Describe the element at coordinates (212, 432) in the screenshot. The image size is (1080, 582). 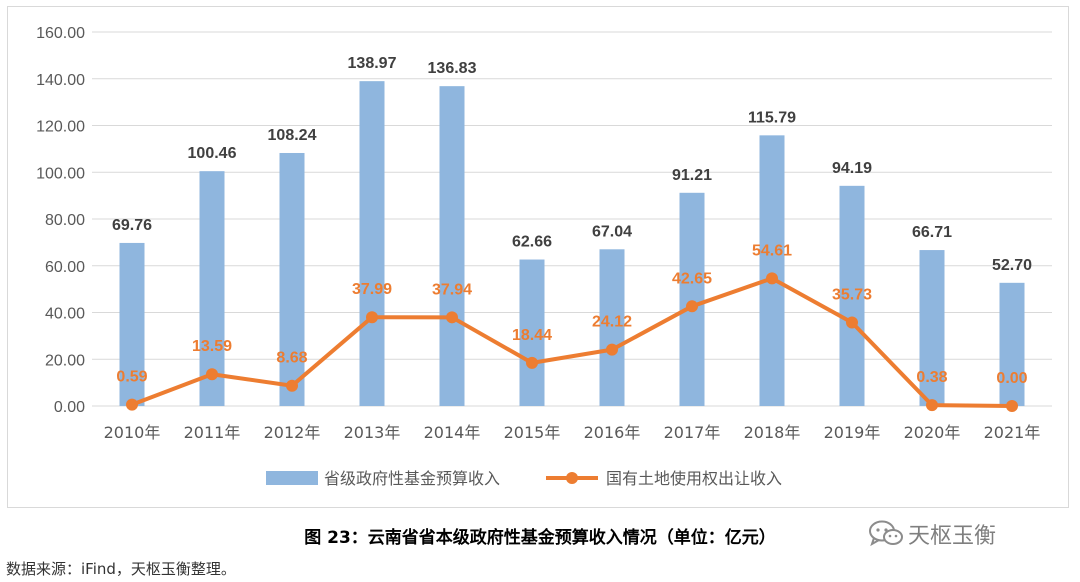
I see `x-tick-label: 2011年` at that location.